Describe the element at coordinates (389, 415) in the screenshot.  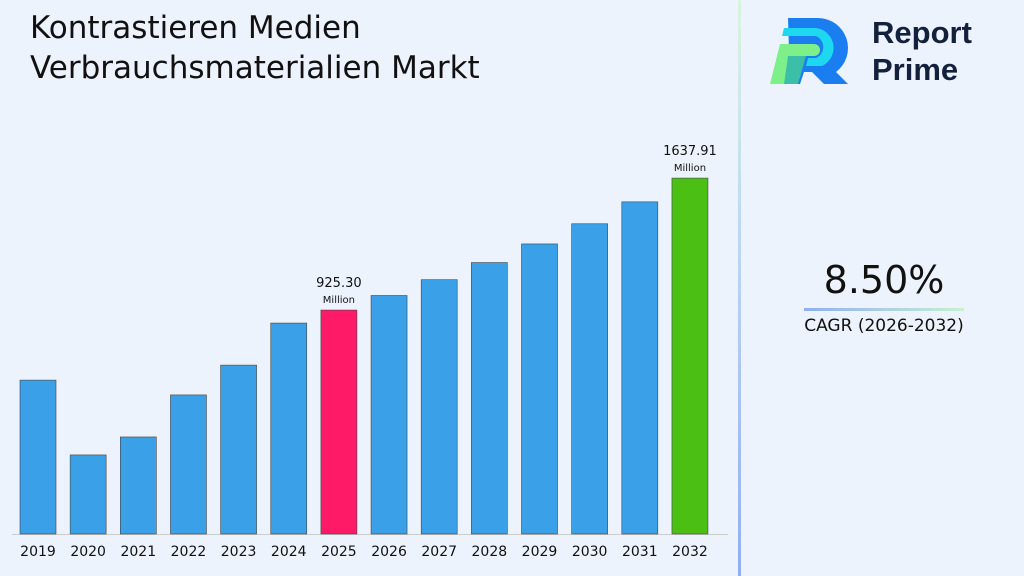
I see `bar-2026` at that location.